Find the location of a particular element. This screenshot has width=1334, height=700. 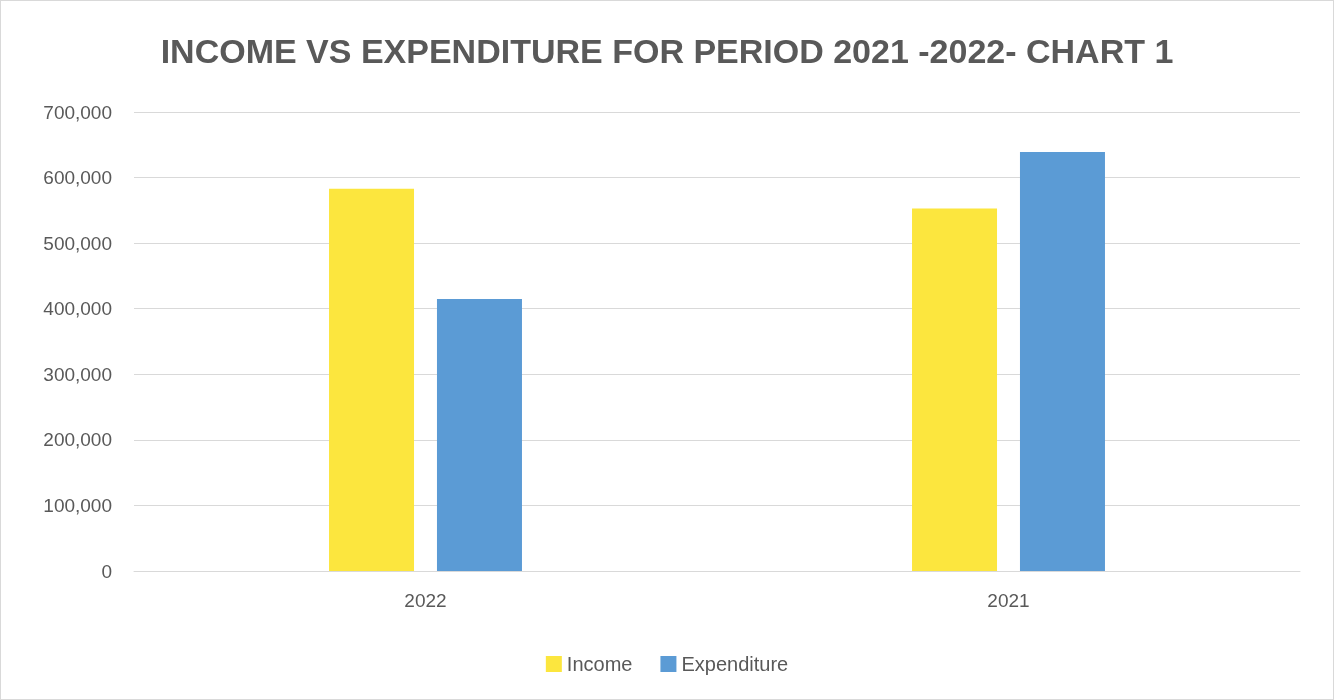

x-tick-label: 2021 is located at coordinates (1008, 600).